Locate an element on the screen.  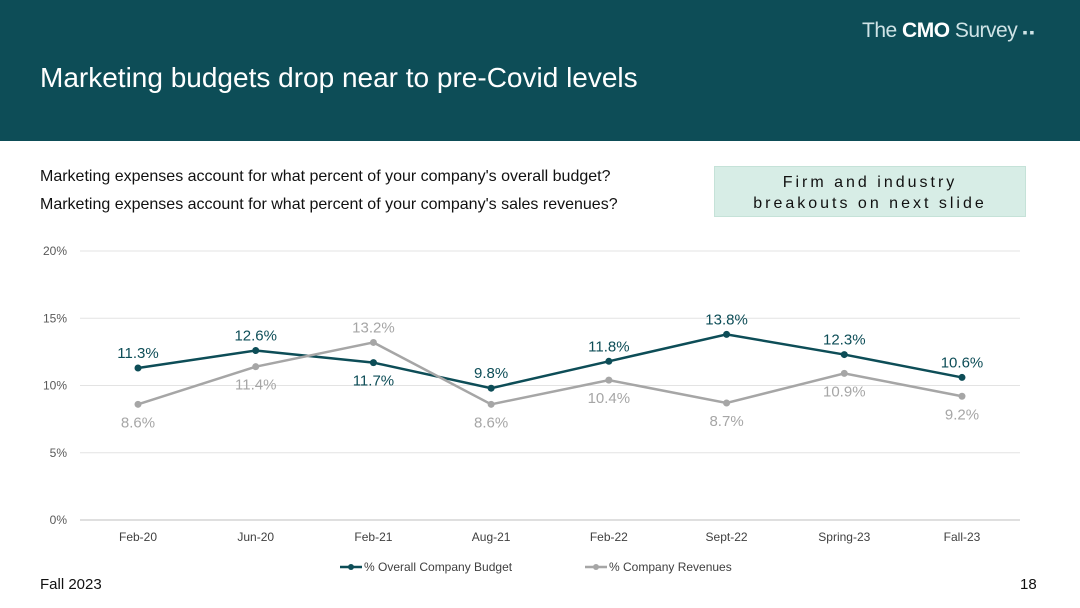
callout-line: breakouts on next slide is located at coordinates (870, 203).